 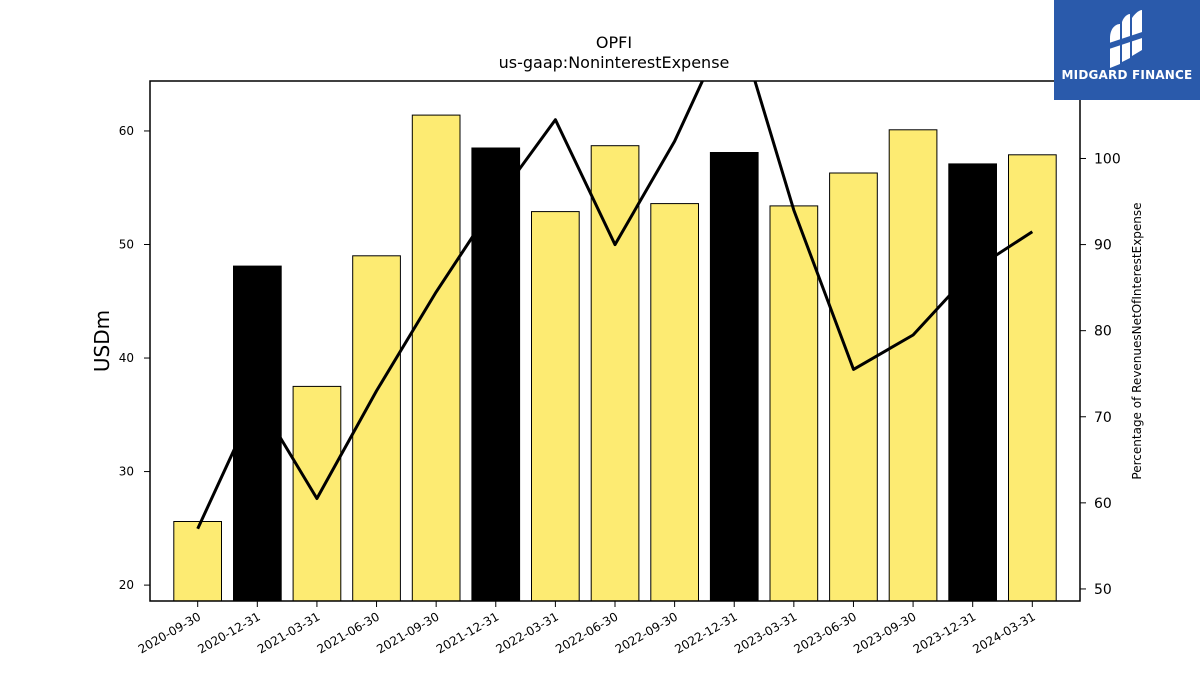 I want to click on y2-tick-label-70: 70, so click(x=1103, y=418).